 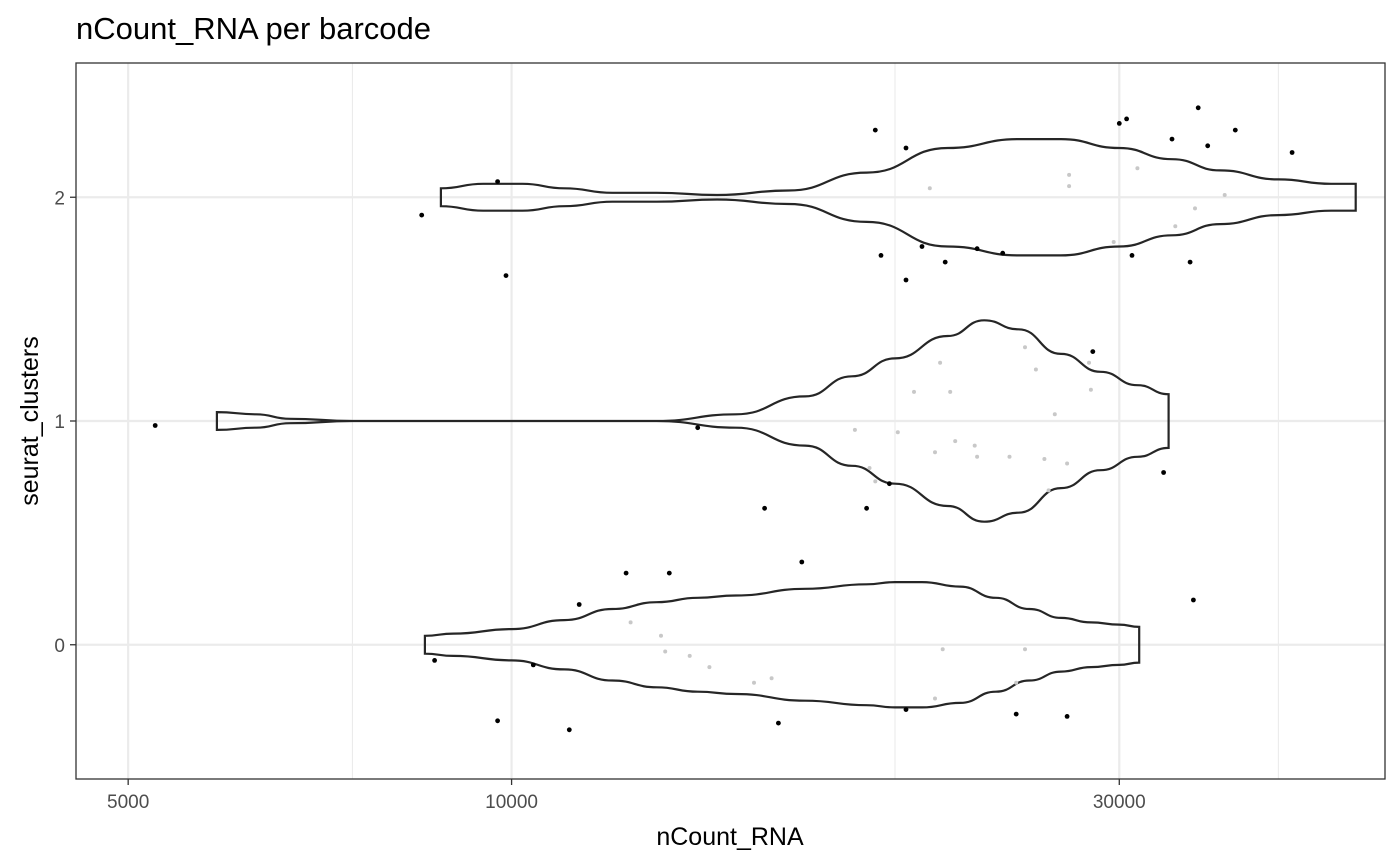 What do you see at coordinates (511, 802) in the screenshot?
I see `x-tick-label: 10000` at bounding box center [511, 802].